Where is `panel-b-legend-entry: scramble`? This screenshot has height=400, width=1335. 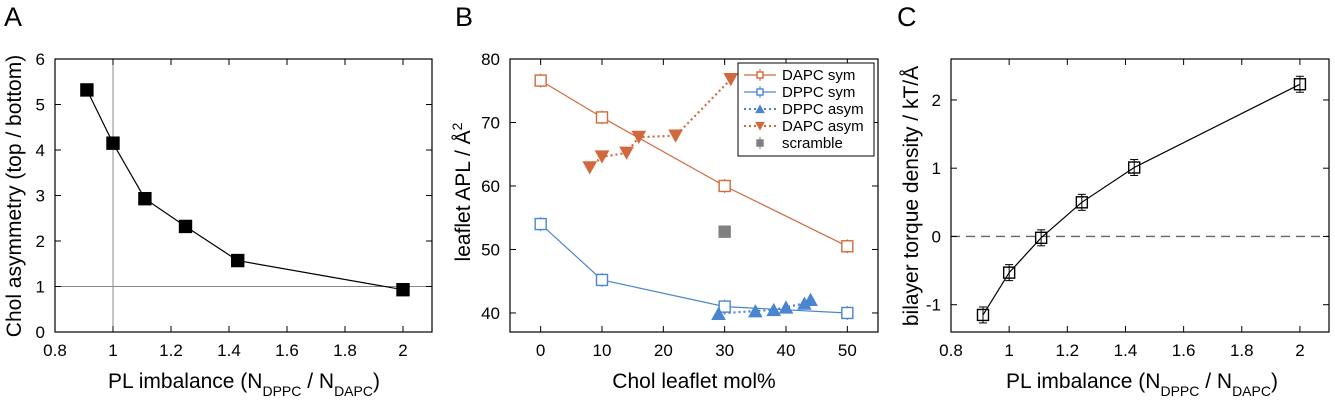
panel-b-legend-entry: scramble is located at coordinates (812, 143).